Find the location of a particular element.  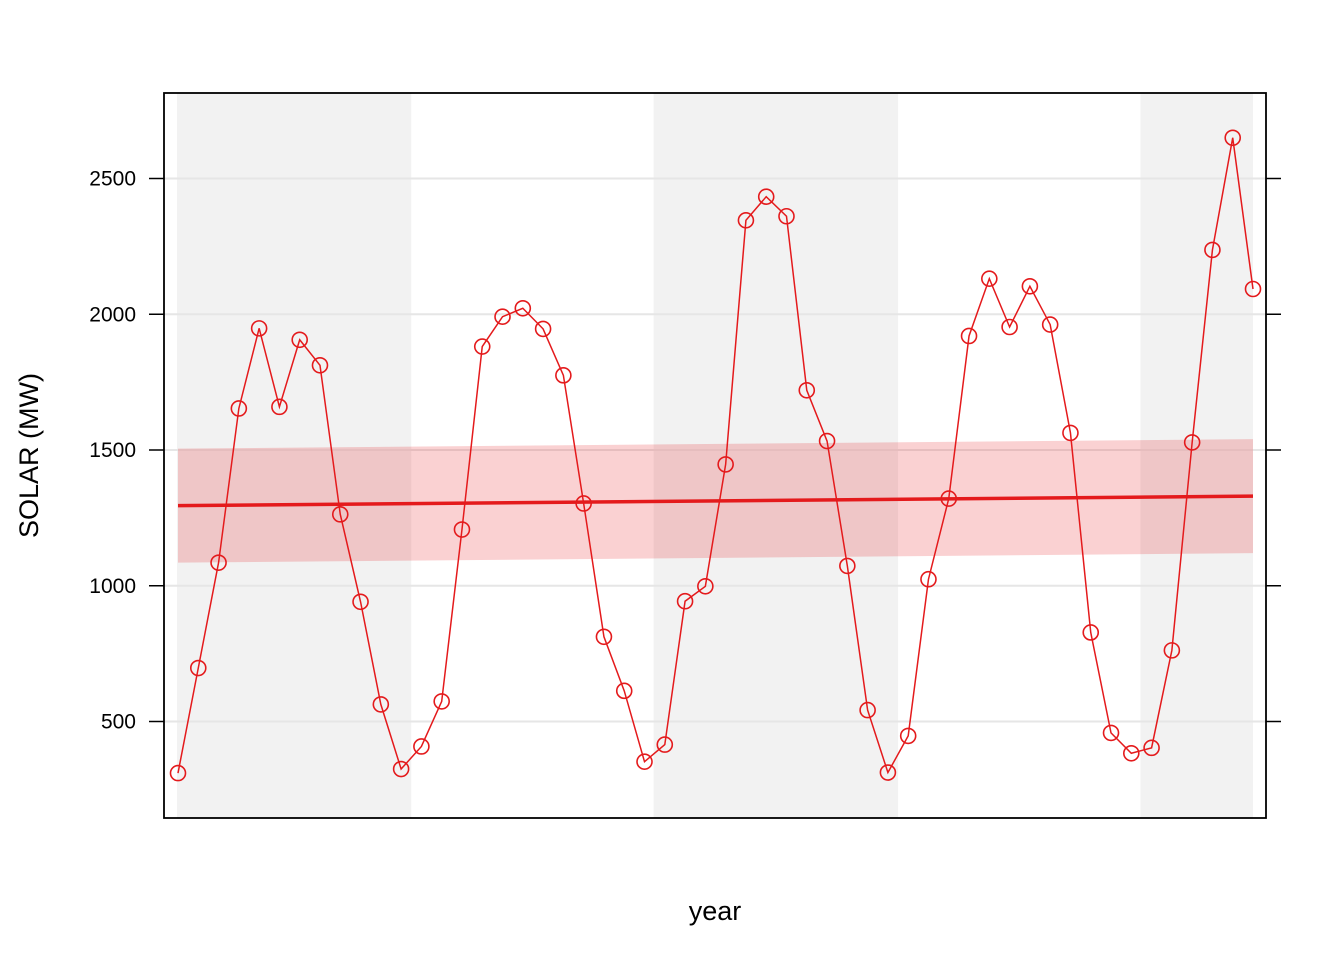

x-axis-title: year is located at coordinates (715, 911).